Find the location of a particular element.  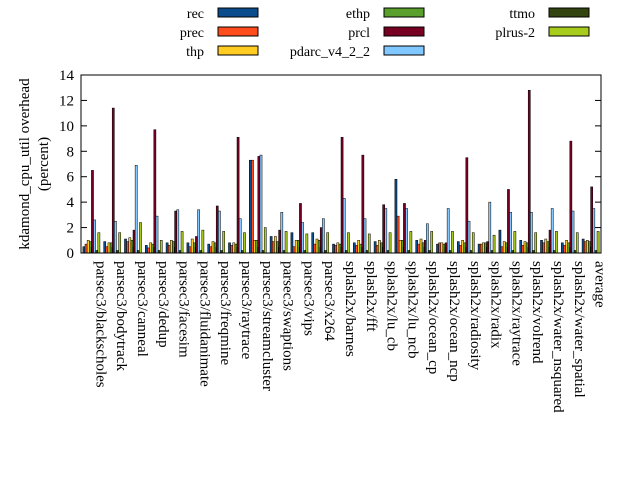

x-tick-label: splash2x/barnes is located at coordinates (350, 309).